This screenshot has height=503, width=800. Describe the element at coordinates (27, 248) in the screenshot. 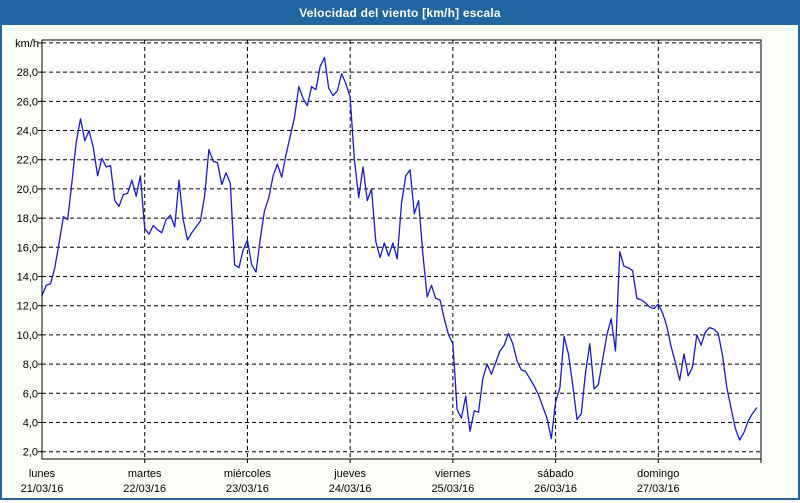

I see `y-tick-label: 16,0` at that location.